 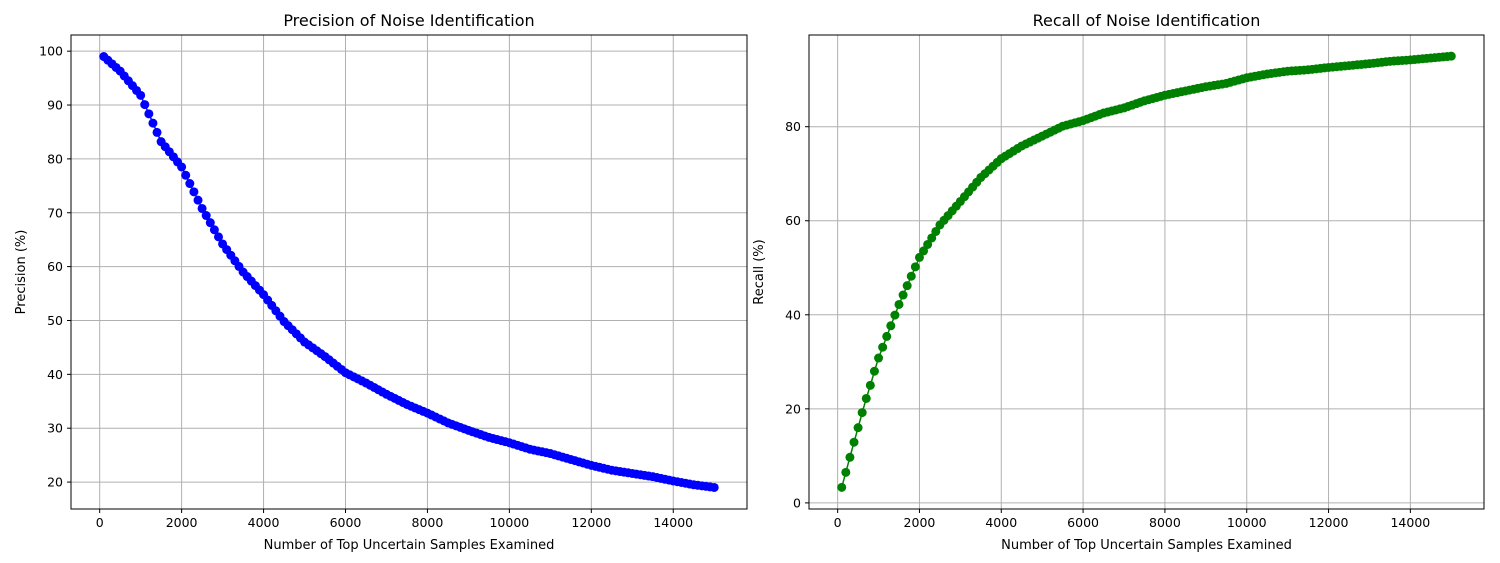 I want to click on recall-x-axis-label: Number of Top Uncertain Samples Examined, so click(x=1146, y=545).